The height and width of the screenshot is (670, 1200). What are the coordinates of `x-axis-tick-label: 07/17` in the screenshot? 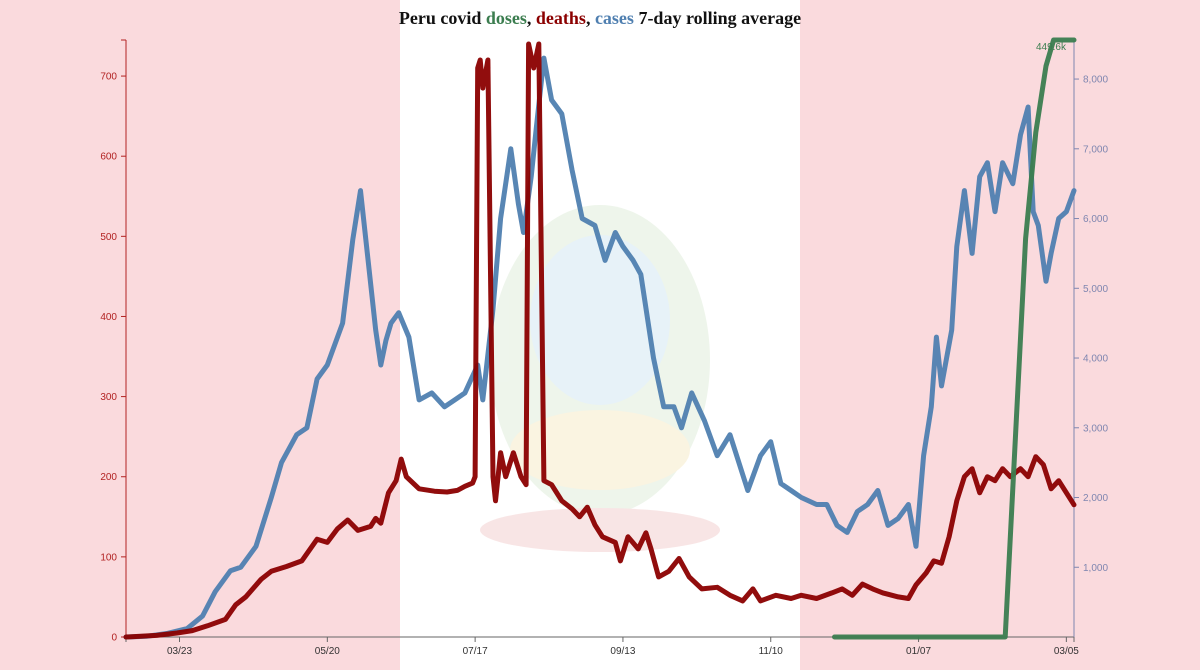 It's located at (475, 651).